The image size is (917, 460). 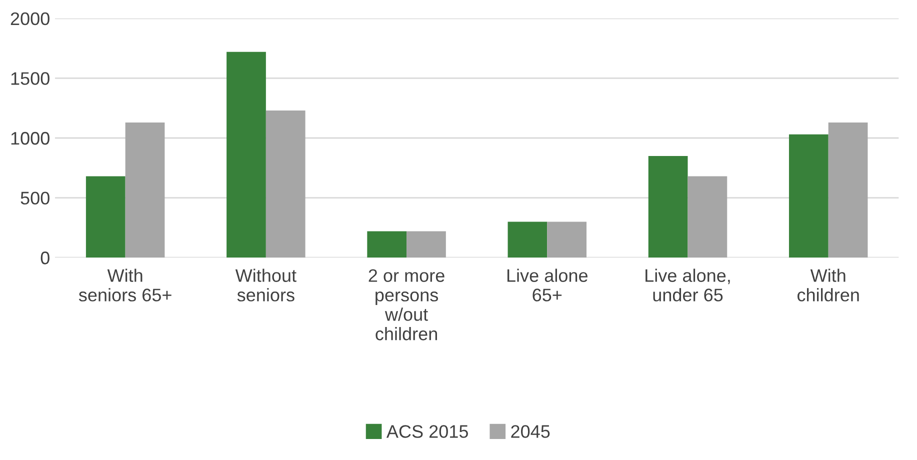 What do you see at coordinates (30, 138) in the screenshot?
I see `y-tick-label: 1000` at bounding box center [30, 138].